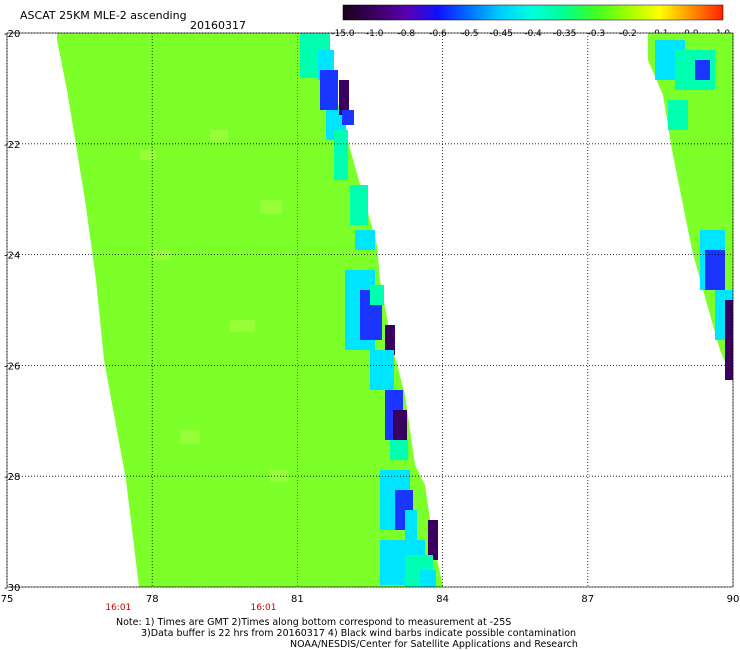 The height and width of the screenshot is (650, 740). Describe the element at coordinates (343, 34) in the screenshot. I see `colorbar-tick-label: -15.0` at that location.